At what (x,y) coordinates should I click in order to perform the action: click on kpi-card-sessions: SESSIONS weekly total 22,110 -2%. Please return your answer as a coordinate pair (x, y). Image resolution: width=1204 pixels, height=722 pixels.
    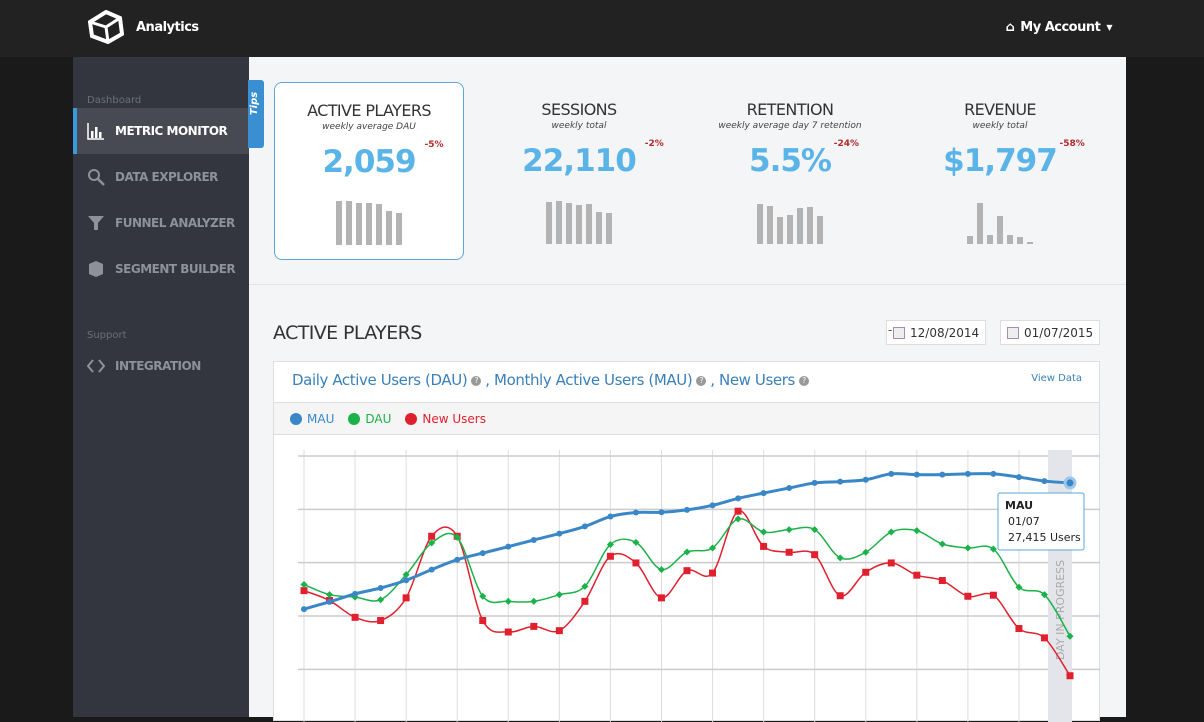
    Looking at the image, I should click on (579, 171).